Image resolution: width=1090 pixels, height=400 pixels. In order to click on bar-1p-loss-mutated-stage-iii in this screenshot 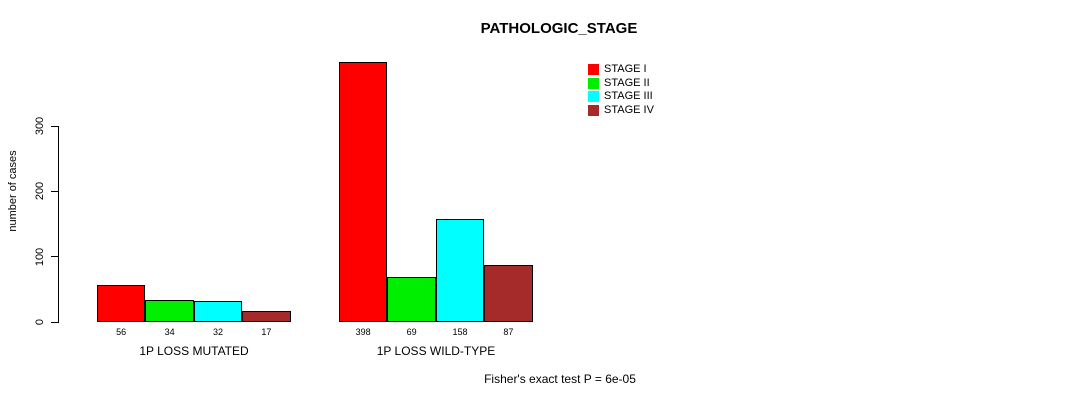, I will do `click(218, 311)`.